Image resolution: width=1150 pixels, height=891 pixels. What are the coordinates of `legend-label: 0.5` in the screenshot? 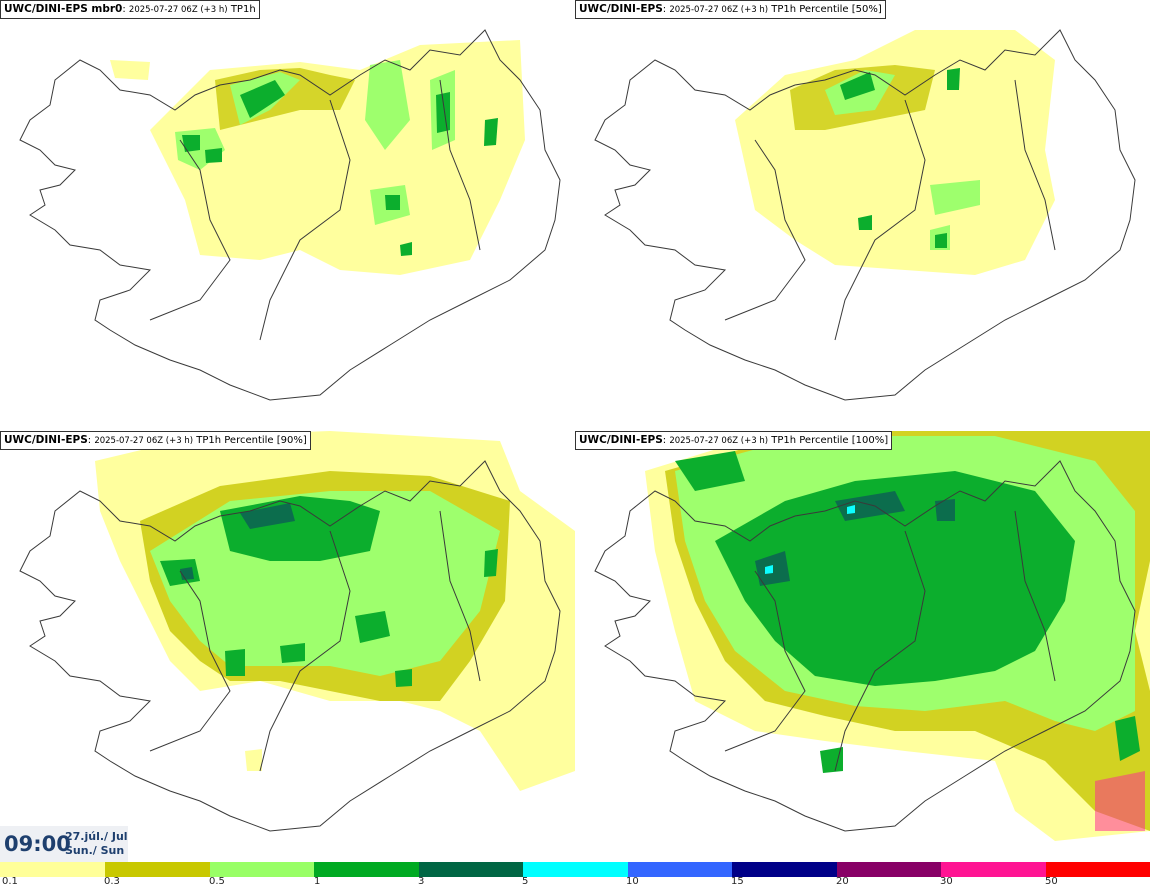 It's located at (217, 881).